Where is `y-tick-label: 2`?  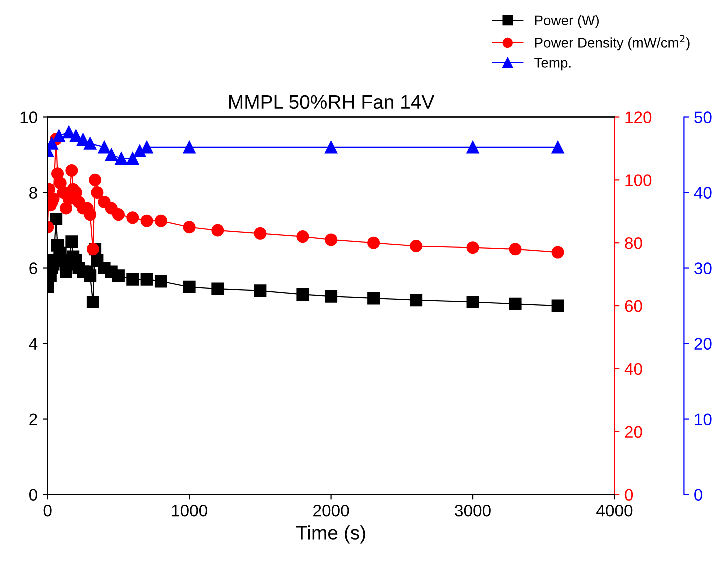 y-tick-label: 2 is located at coordinates (34, 420).